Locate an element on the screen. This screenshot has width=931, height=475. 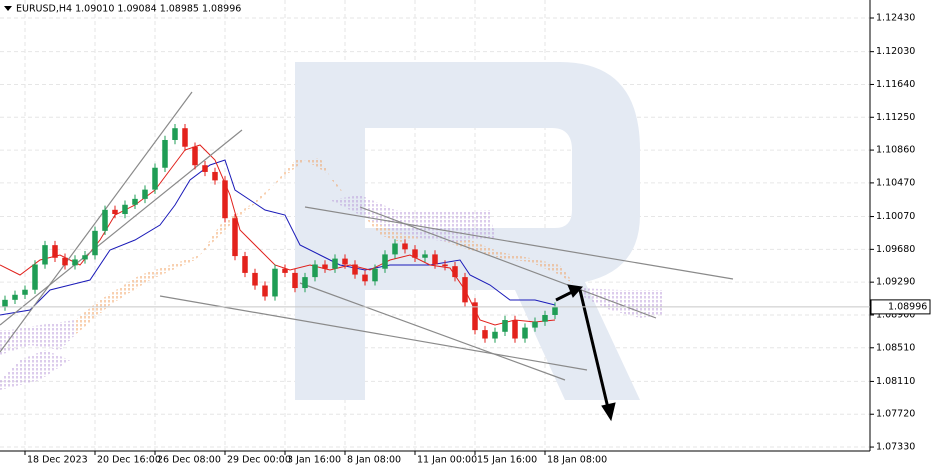
last-price-label: 1.08996 is located at coordinates (907, 306).